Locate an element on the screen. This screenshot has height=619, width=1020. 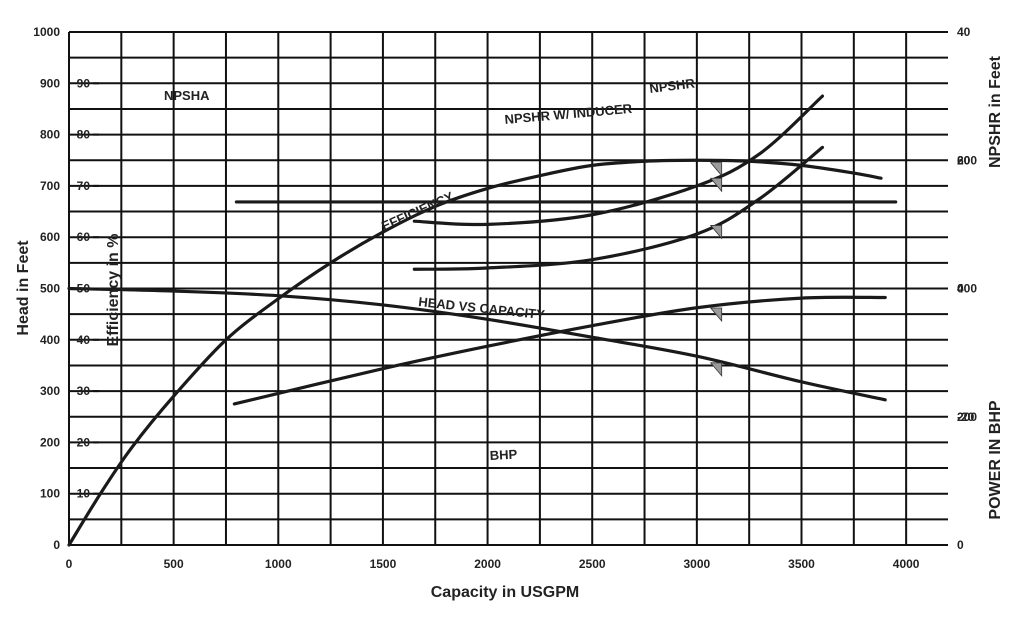
x-tick-label: 1000 is located at coordinates (278, 564).